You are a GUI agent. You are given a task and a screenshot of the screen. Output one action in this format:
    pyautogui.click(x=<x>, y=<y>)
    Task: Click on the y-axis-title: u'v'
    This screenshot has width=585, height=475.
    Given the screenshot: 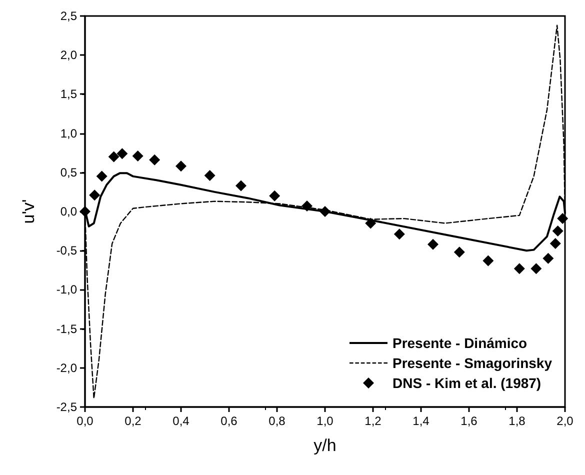 What is the action you would take?
    pyautogui.click(x=28, y=211)
    